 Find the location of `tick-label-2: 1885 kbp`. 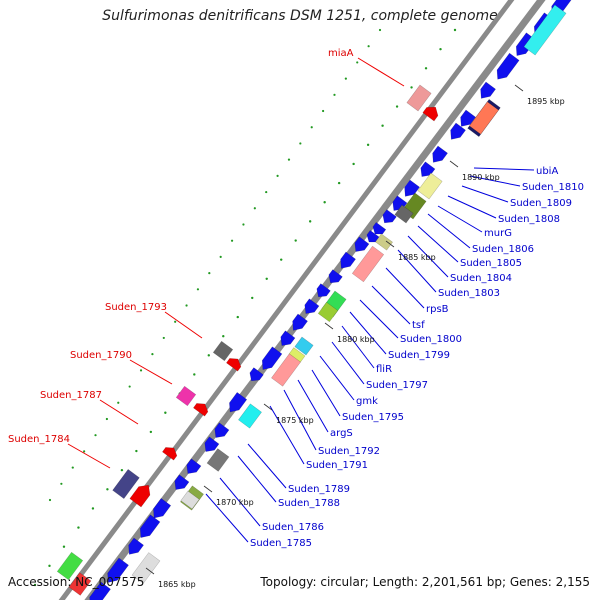

tick-label-2: 1885 kbp is located at coordinates (417, 257).